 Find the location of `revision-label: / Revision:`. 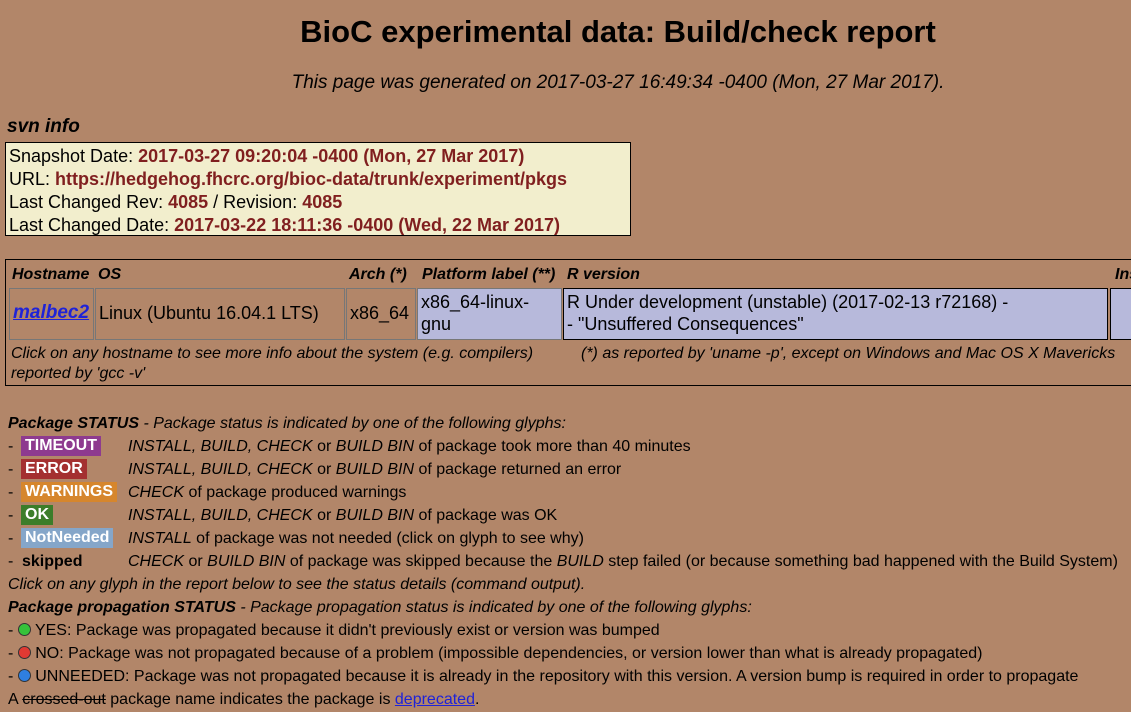

revision-label: / Revision: is located at coordinates (255, 202).